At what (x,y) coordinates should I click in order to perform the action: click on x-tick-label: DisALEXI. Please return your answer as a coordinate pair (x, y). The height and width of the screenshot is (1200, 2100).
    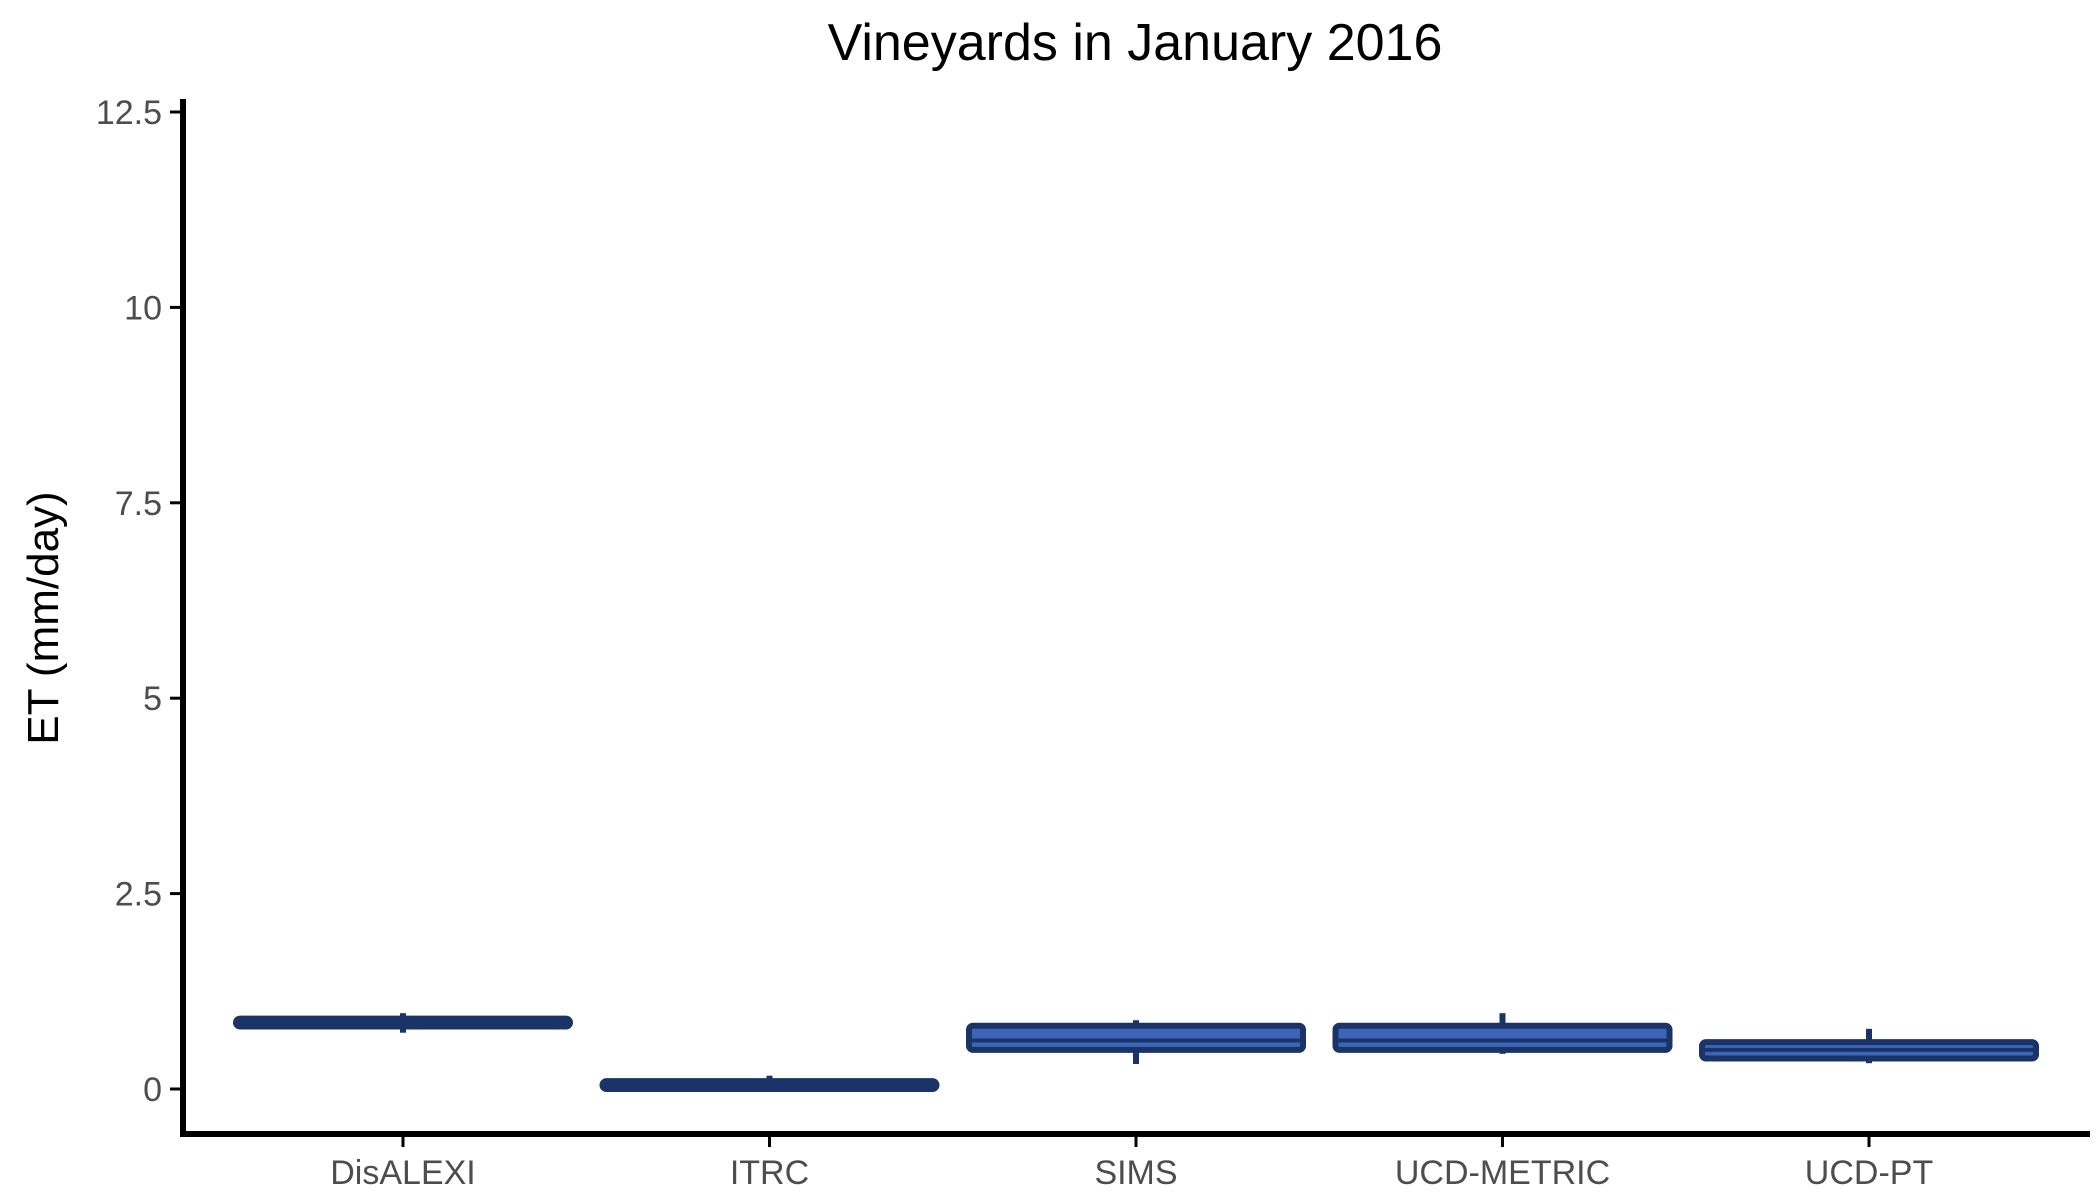
    Looking at the image, I should click on (403, 1173).